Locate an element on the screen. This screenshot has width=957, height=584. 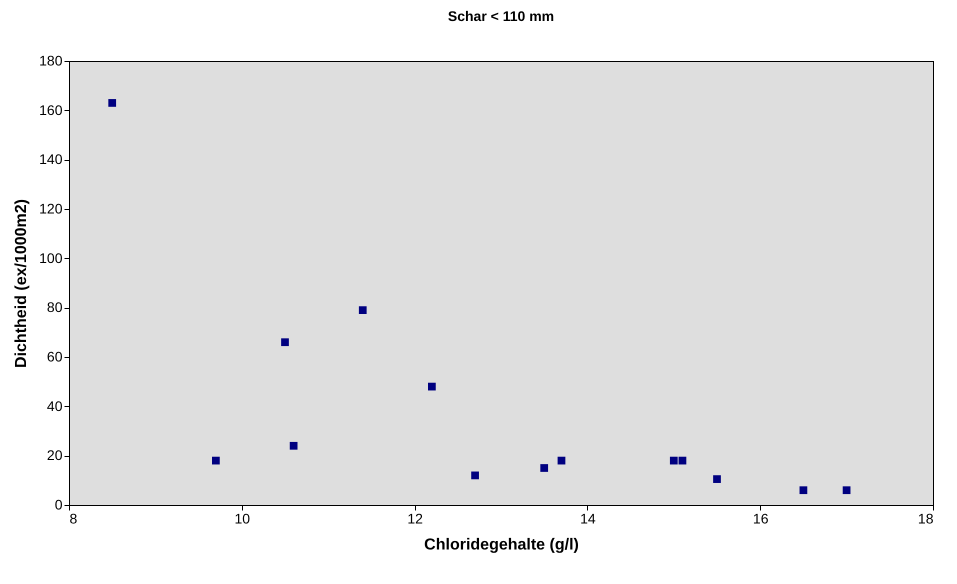
y-tick-label: 20 is located at coordinates (54, 455).